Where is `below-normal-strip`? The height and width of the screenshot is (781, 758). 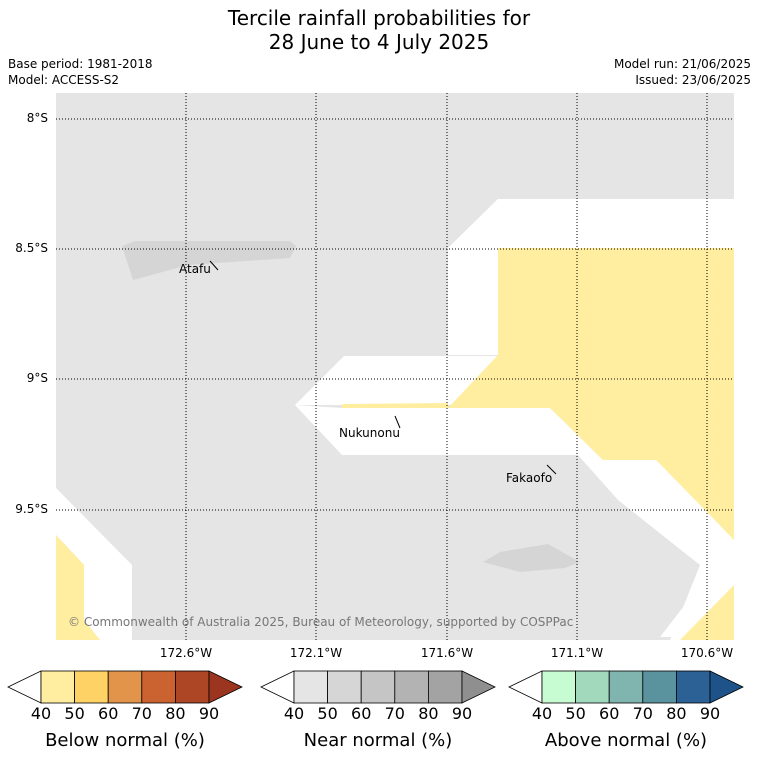
below-normal-strip is located at coordinates (395, 405).